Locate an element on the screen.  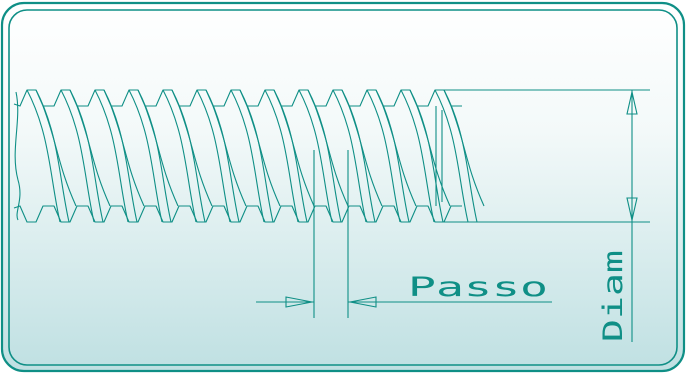
thread-bottom-profile is located at coordinates (237, 214).